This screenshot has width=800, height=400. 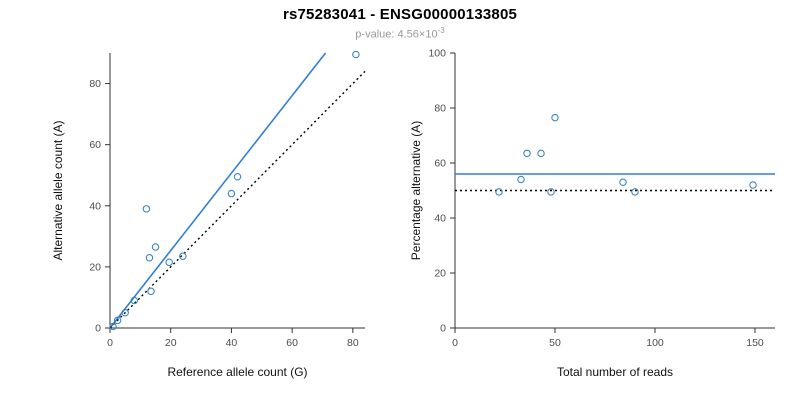 I want to click on x-tick-label: 100, so click(x=655, y=343).